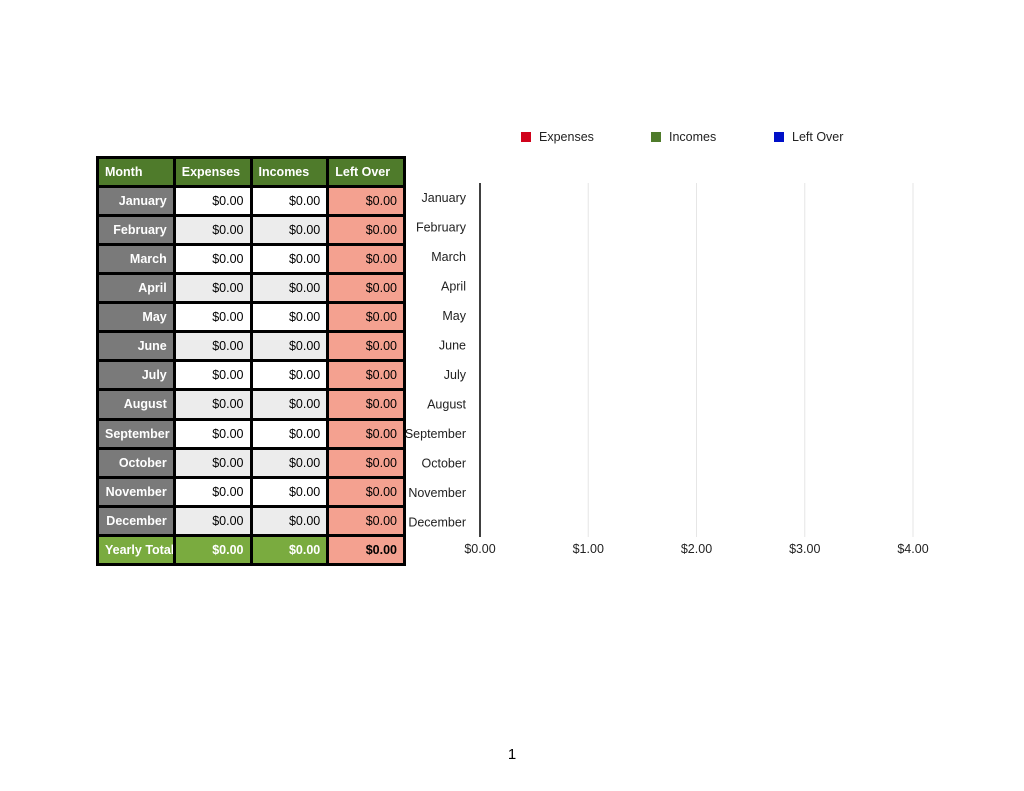 The width and height of the screenshot is (1024, 791). What do you see at coordinates (136, 346) in the screenshot?
I see `cell-month: June` at bounding box center [136, 346].